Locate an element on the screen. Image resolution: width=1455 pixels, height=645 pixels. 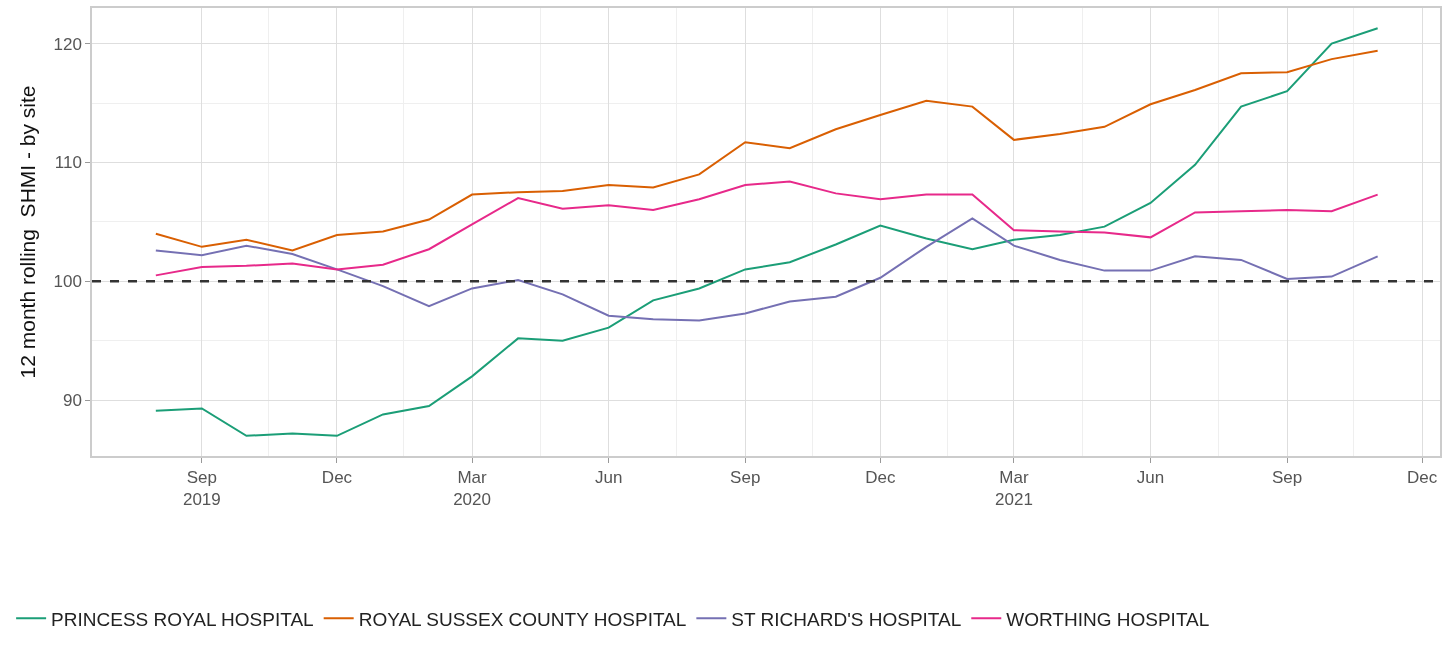
x-tick-label: Mar 2020 is located at coordinates (472, 489).